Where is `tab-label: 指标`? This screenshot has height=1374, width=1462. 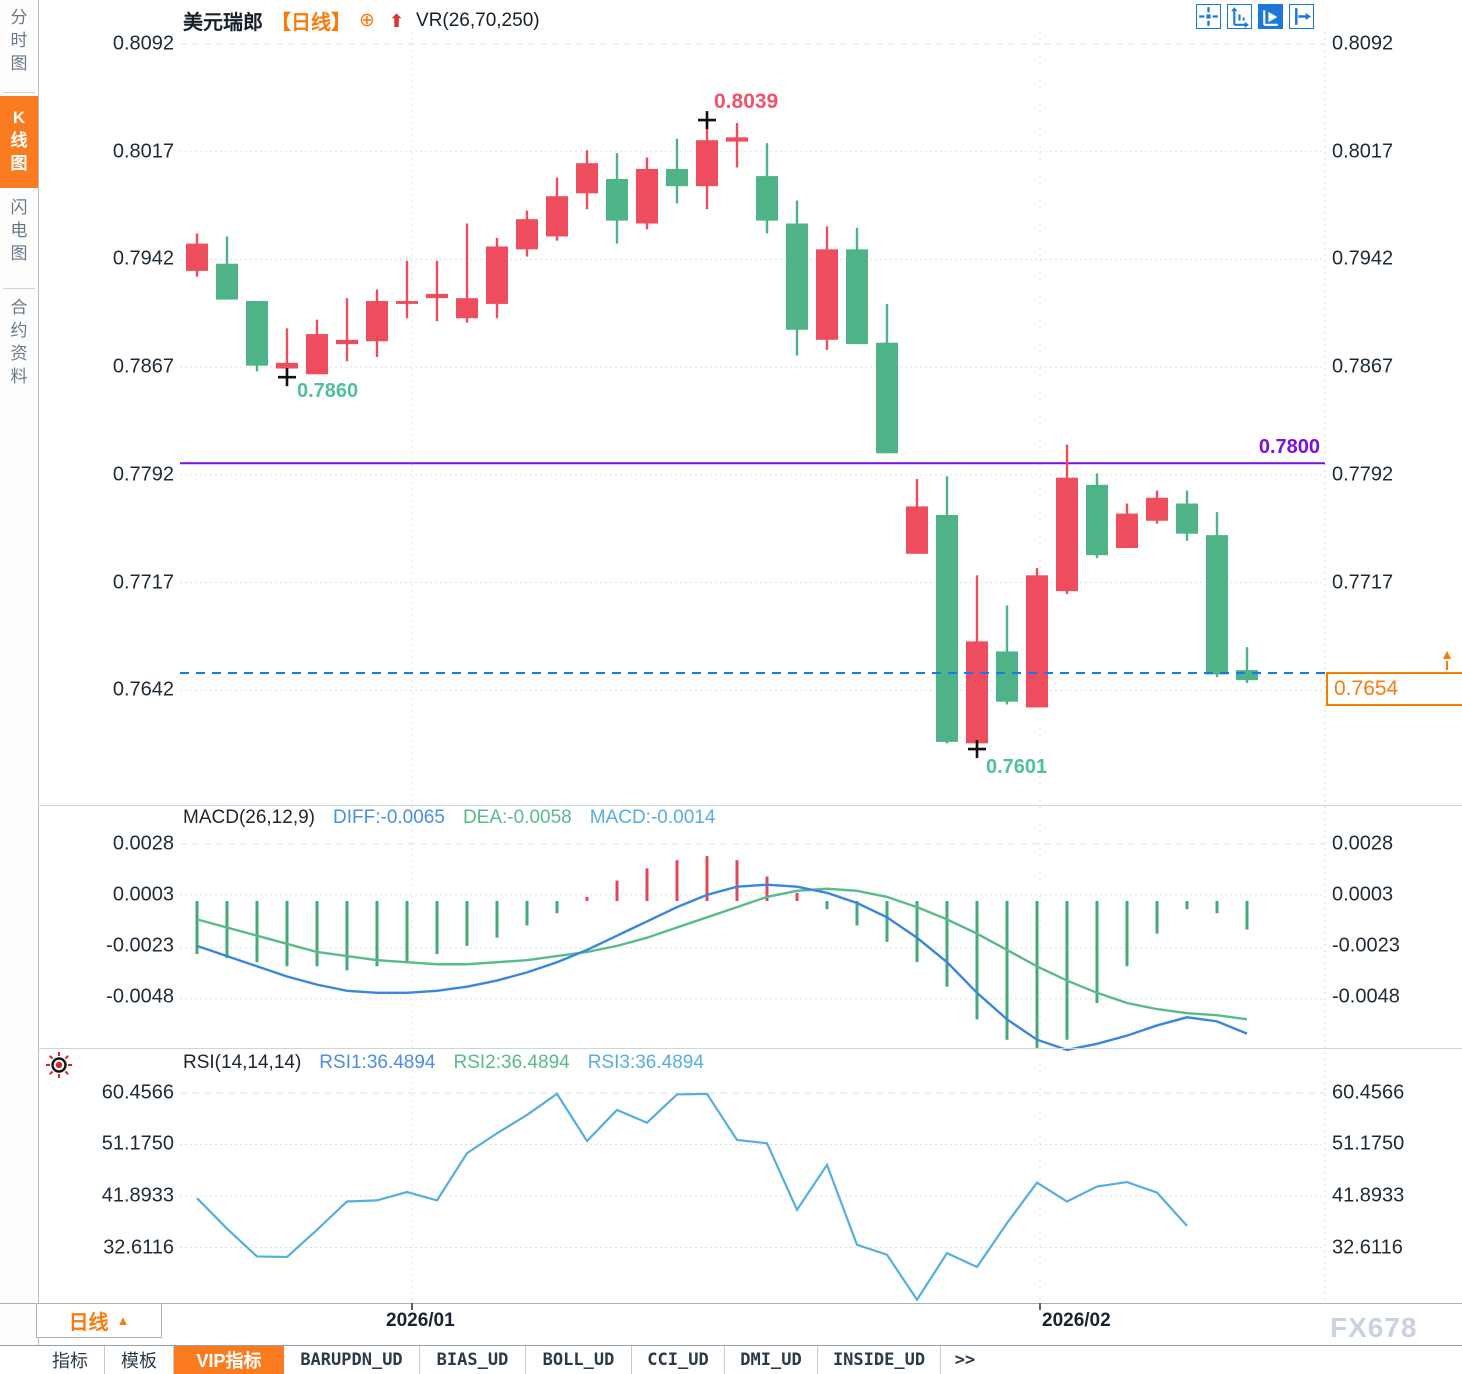
tab-label: 指标 is located at coordinates (70, 1361).